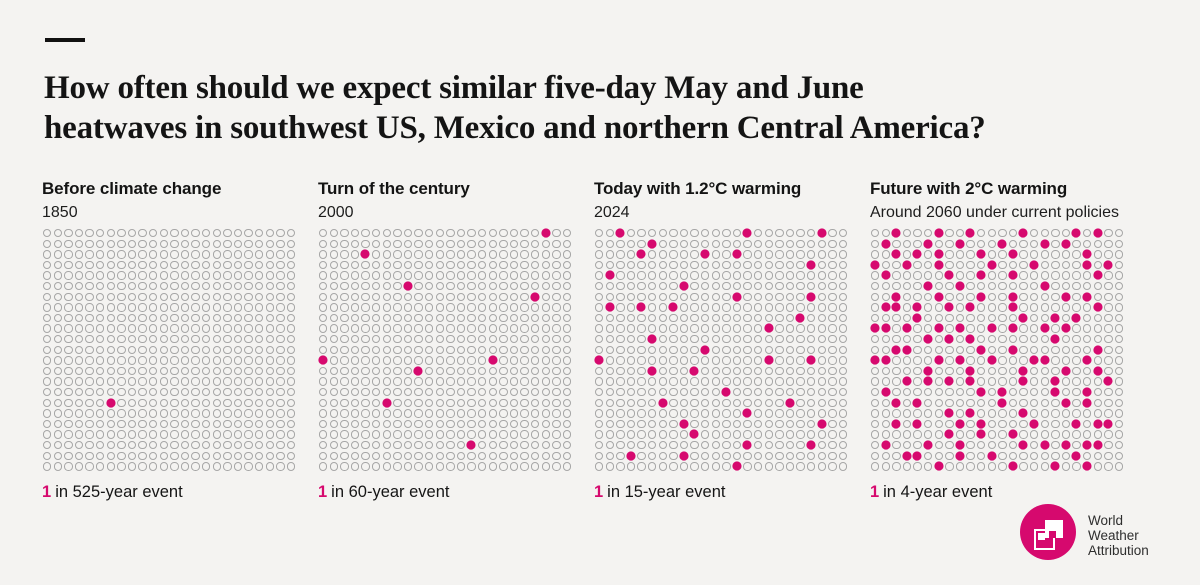 This screenshot has width=1200, height=585. Describe the element at coordinates (666, 491) in the screenshot. I see `caption-frequency-text: in 15-year event` at that location.